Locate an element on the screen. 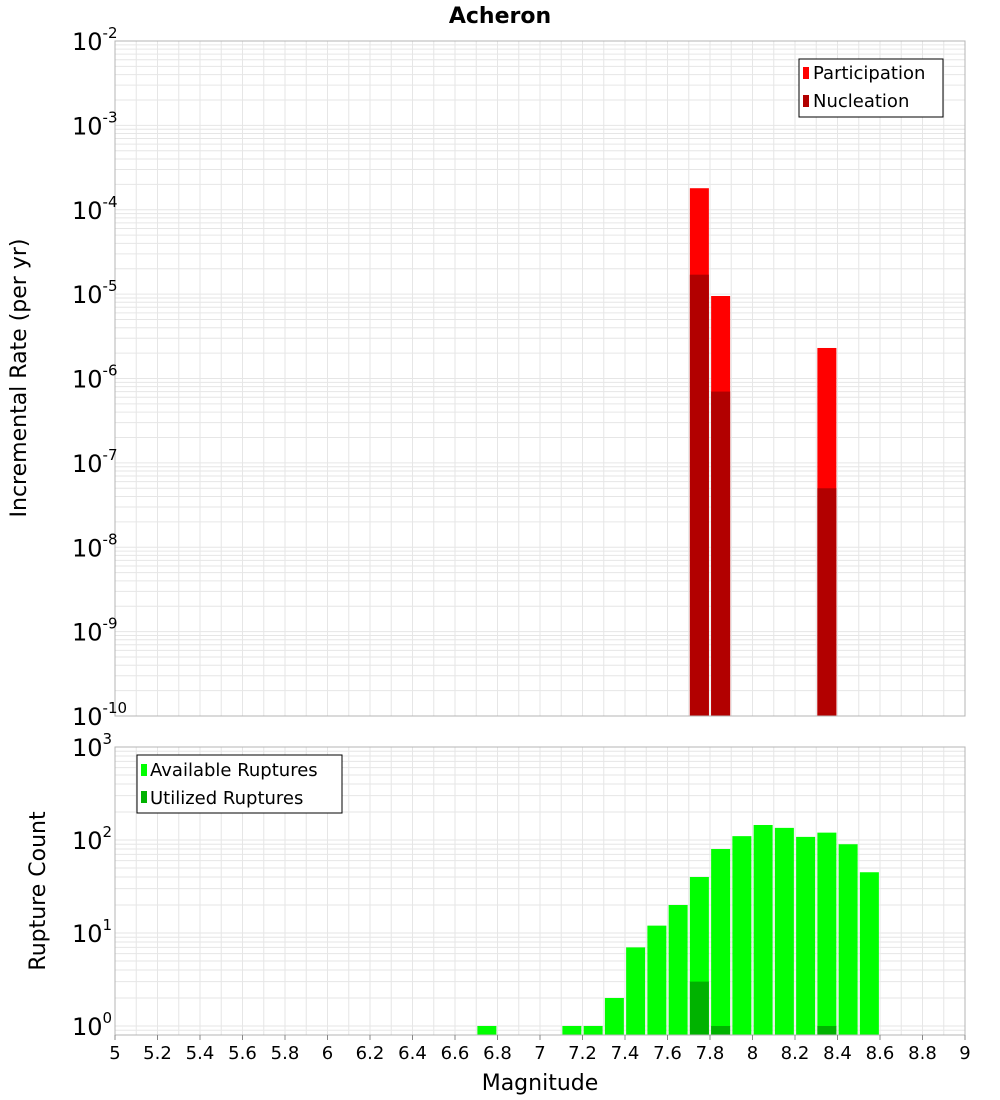  available-legend-swatch is located at coordinates (144, 770).